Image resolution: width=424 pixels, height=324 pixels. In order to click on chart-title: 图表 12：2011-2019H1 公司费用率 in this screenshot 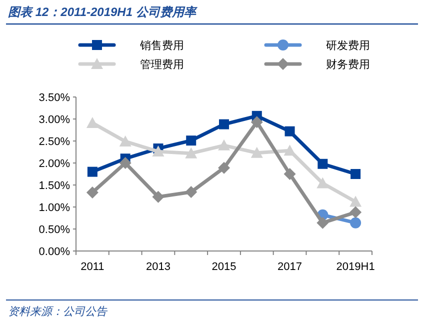, I will do `click(103, 12)`.